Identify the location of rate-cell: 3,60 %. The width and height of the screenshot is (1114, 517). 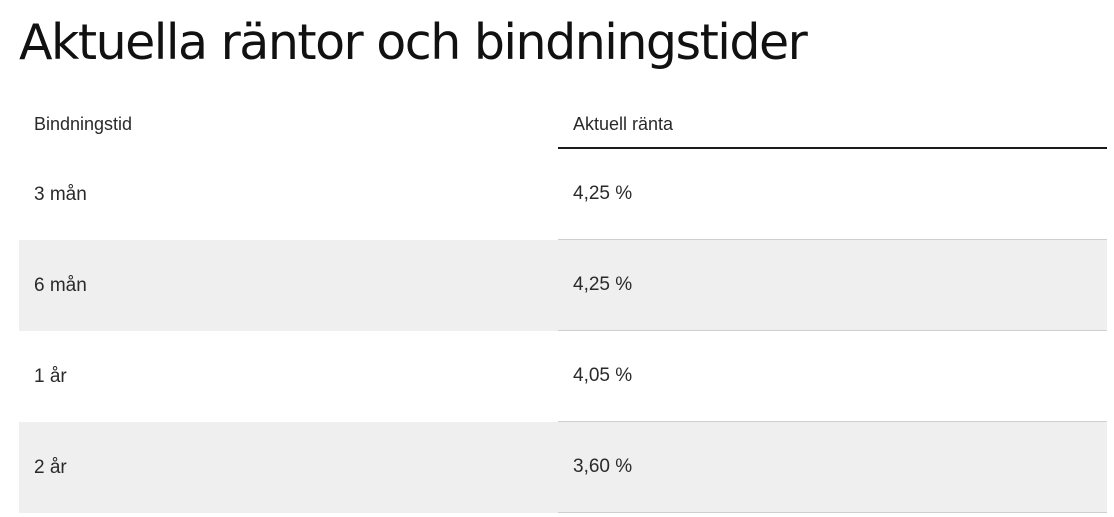
(832, 467).